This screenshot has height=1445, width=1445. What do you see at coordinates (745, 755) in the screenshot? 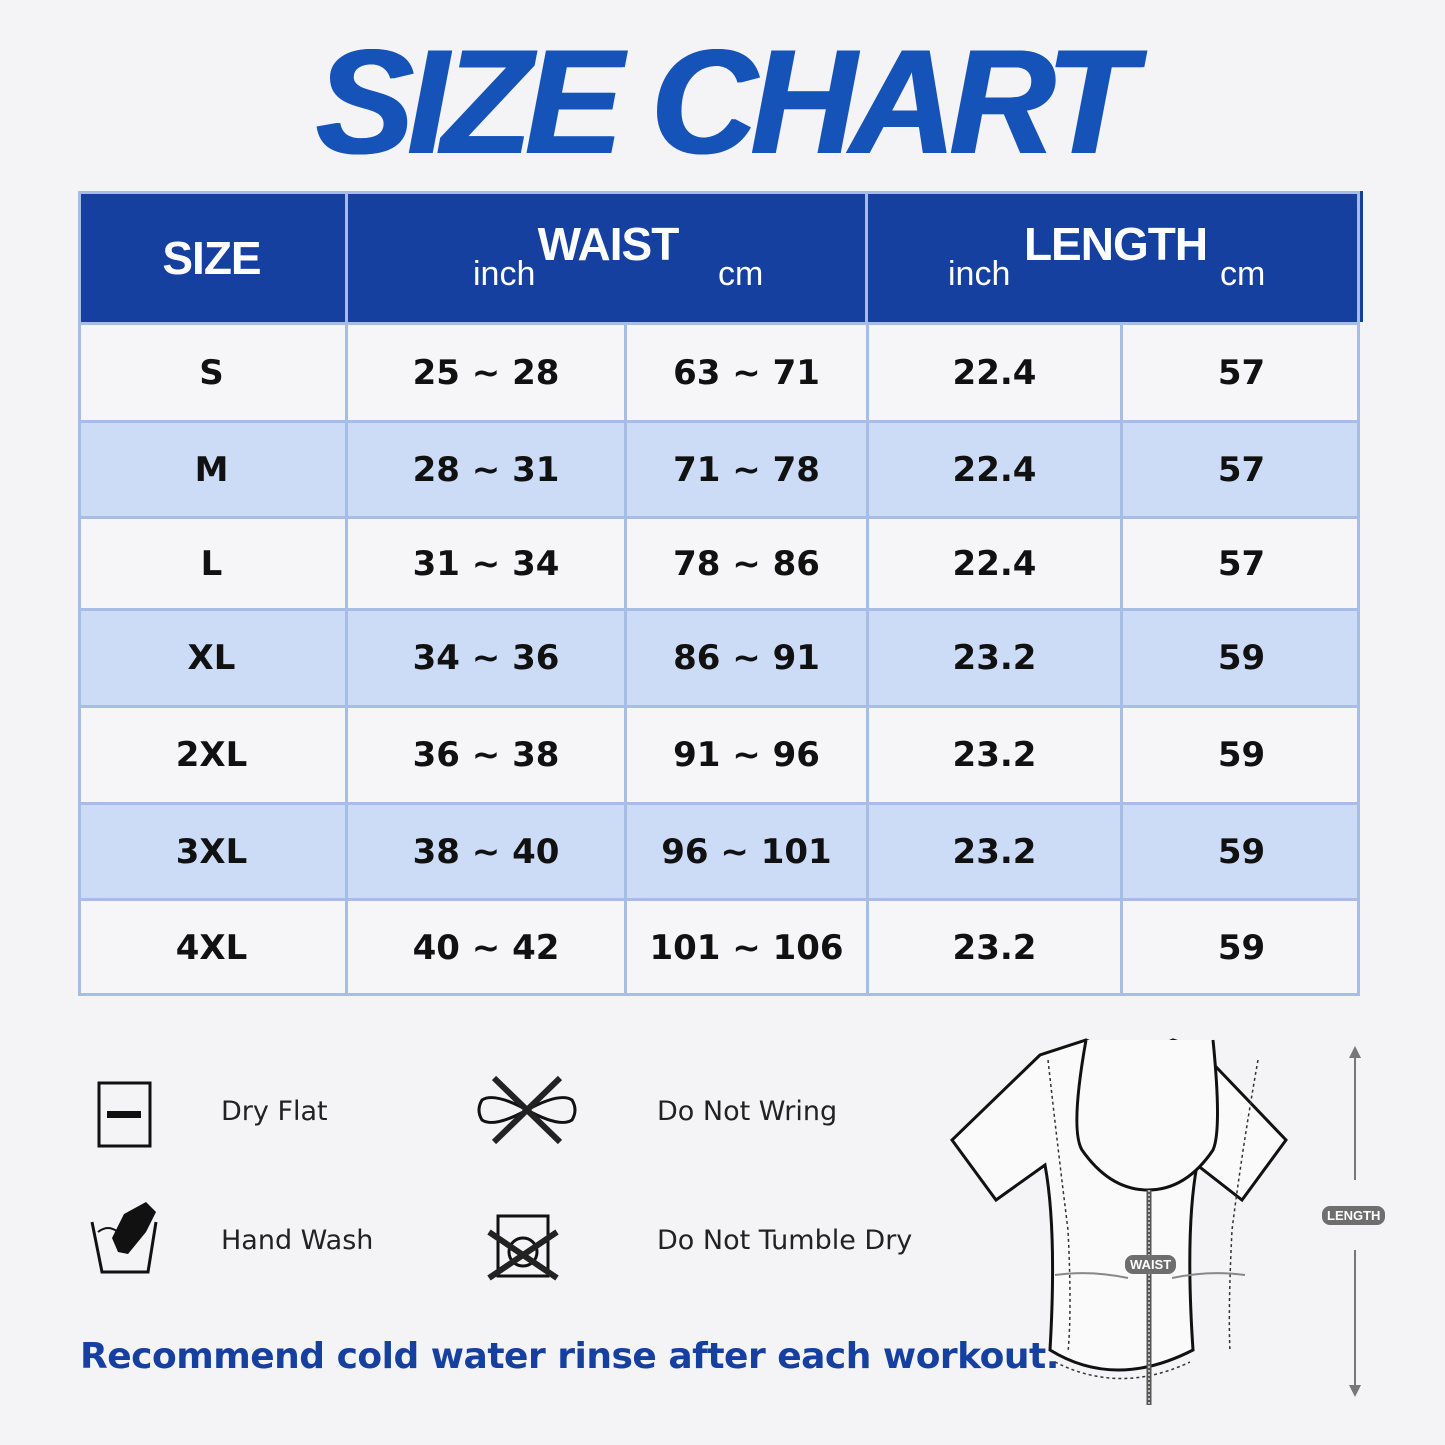
I see `cell-waist-cm: 91 ~ 96` at bounding box center [745, 755].